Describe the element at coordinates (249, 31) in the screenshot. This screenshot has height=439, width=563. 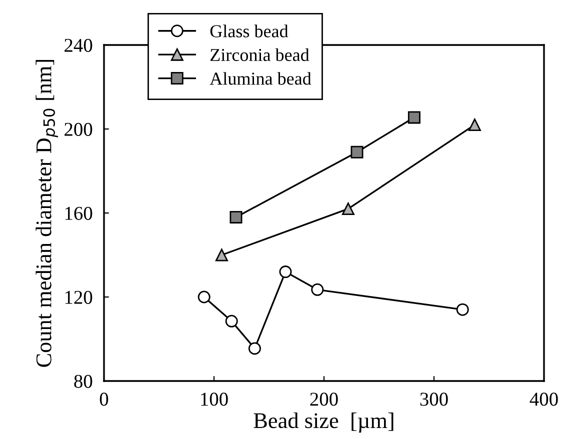
I see `legend-label: Glass bead` at that location.